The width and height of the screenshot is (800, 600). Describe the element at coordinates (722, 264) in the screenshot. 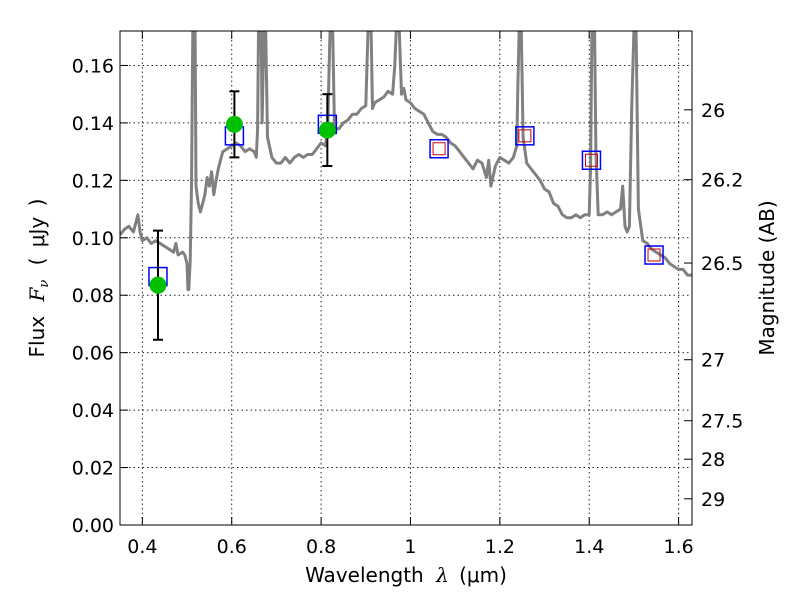

I see `y2-tick-label: 26.5` at that location.